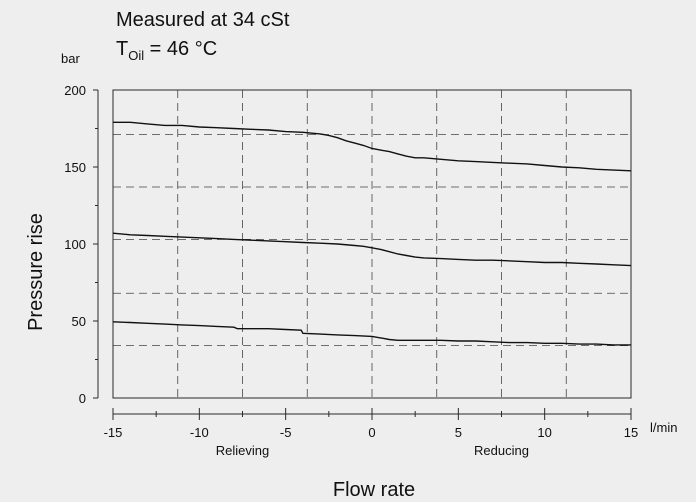 The image size is (696, 502). I want to click on y-tick-label: 200, so click(75, 90).